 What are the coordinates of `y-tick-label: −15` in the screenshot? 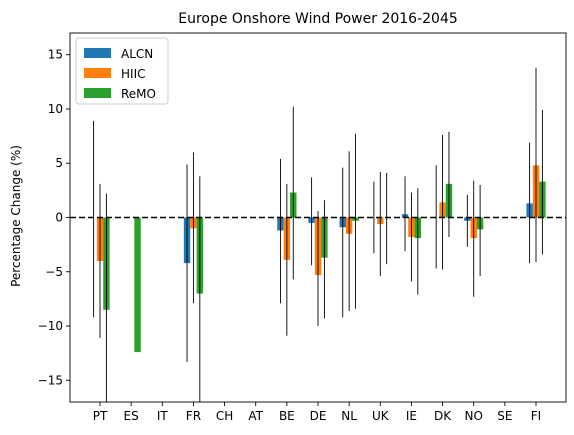 It's located at (50, 380).